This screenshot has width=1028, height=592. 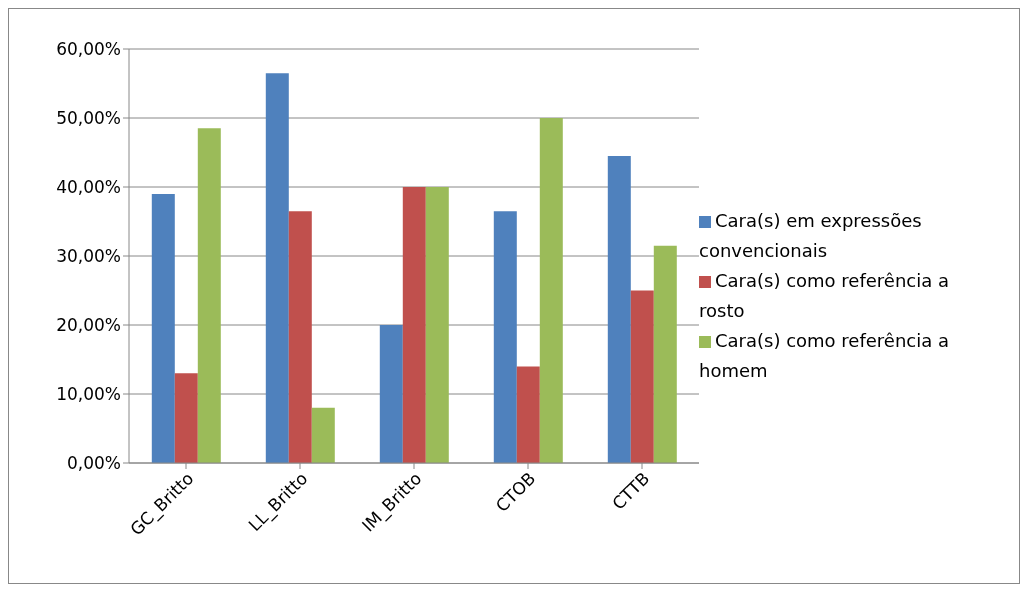 I want to click on y-tick-label: 50,00%, so click(x=88, y=118).